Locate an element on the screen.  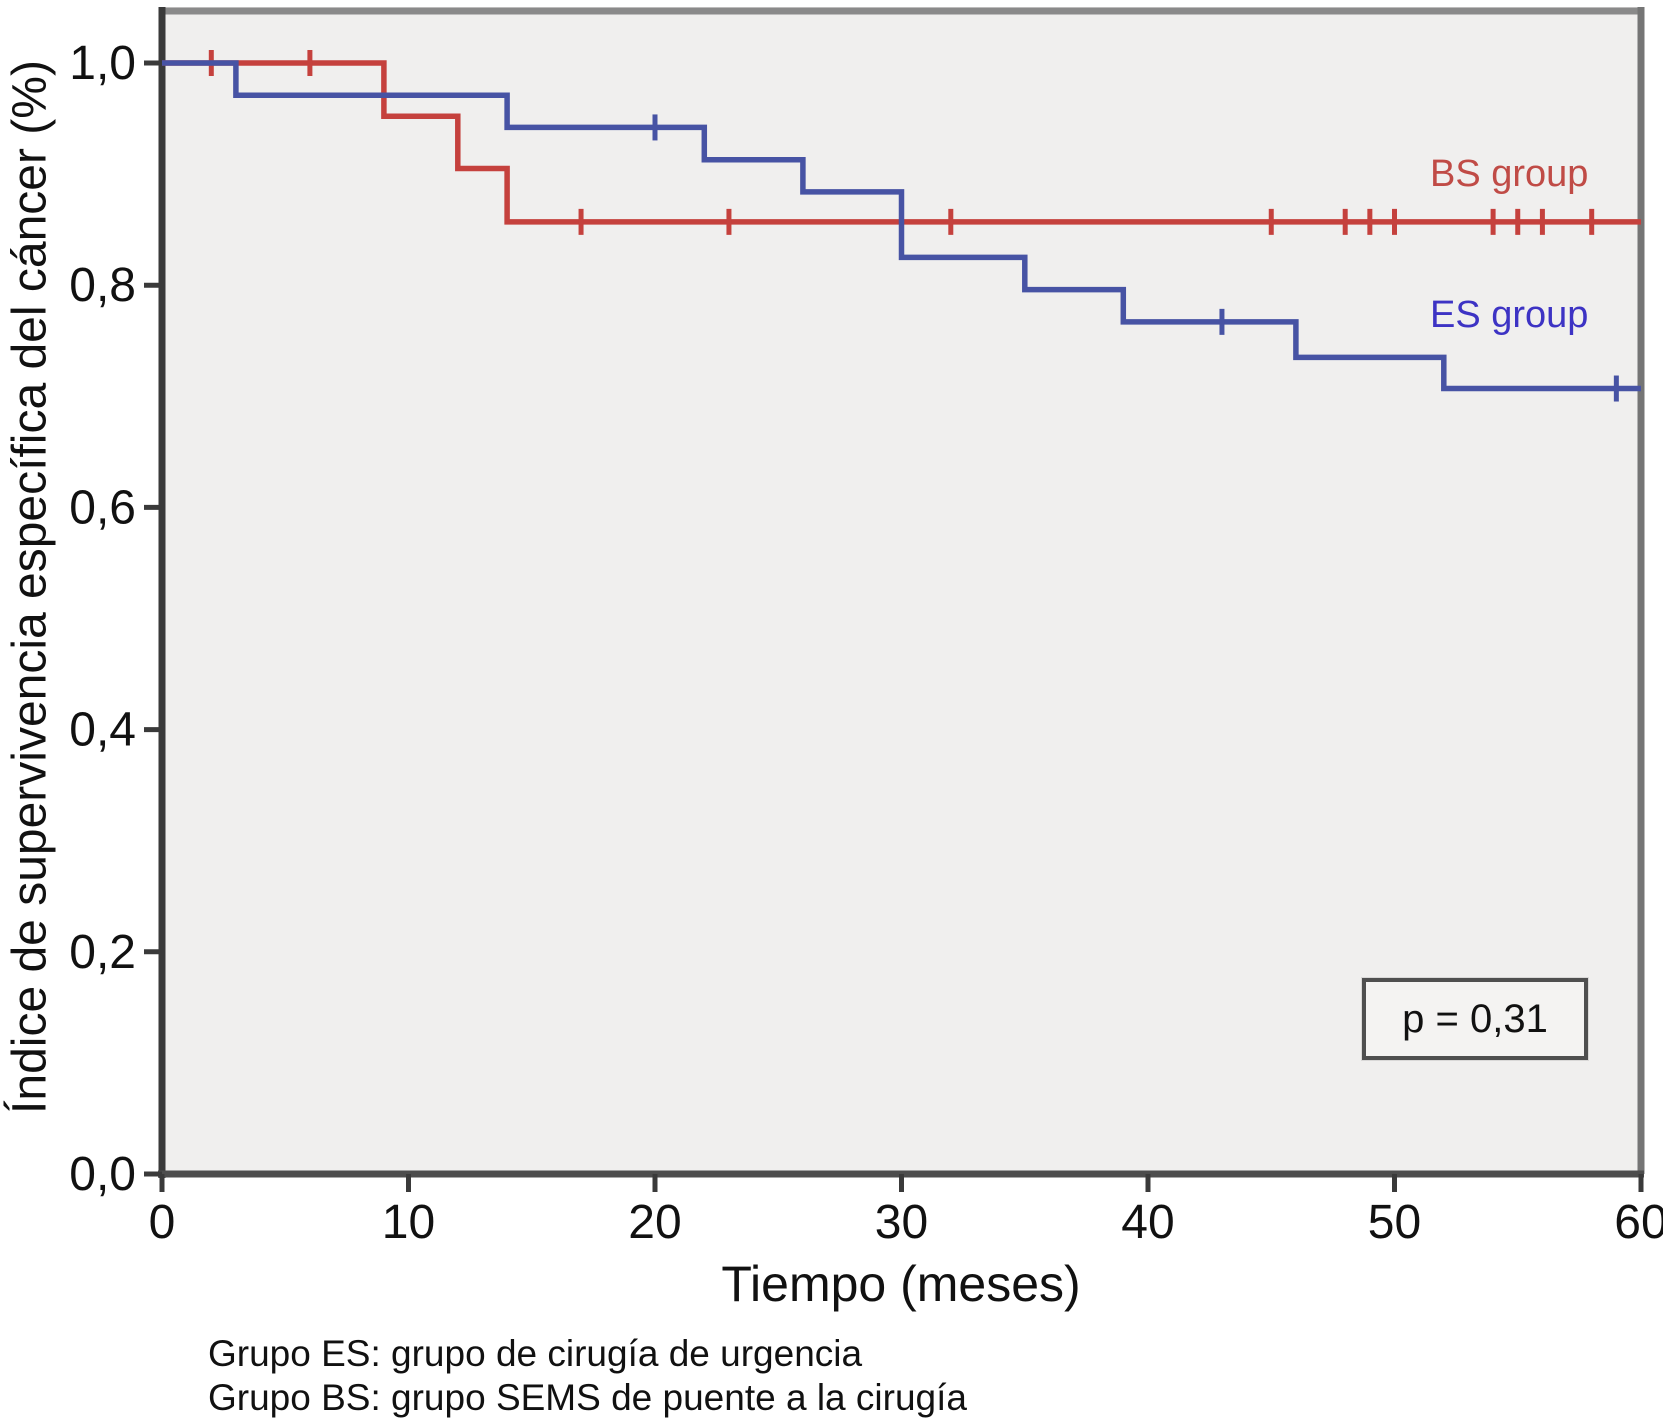
x-tick-label: 10 is located at coordinates (408, 1222).